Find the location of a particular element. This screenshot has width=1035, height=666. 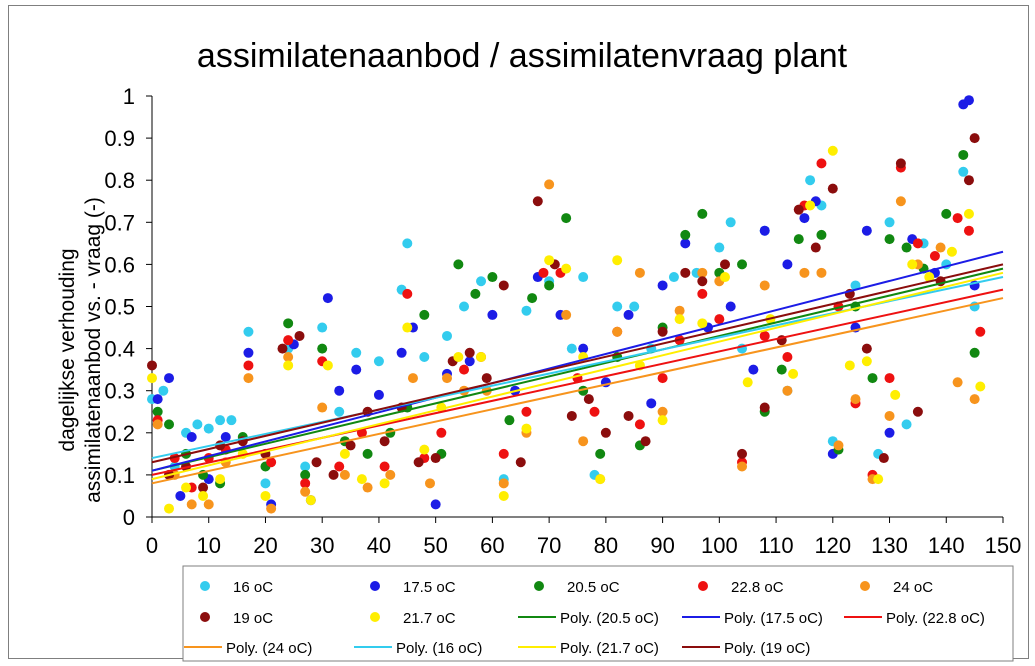

legend-item: 19 oC is located at coordinates (236, 618).